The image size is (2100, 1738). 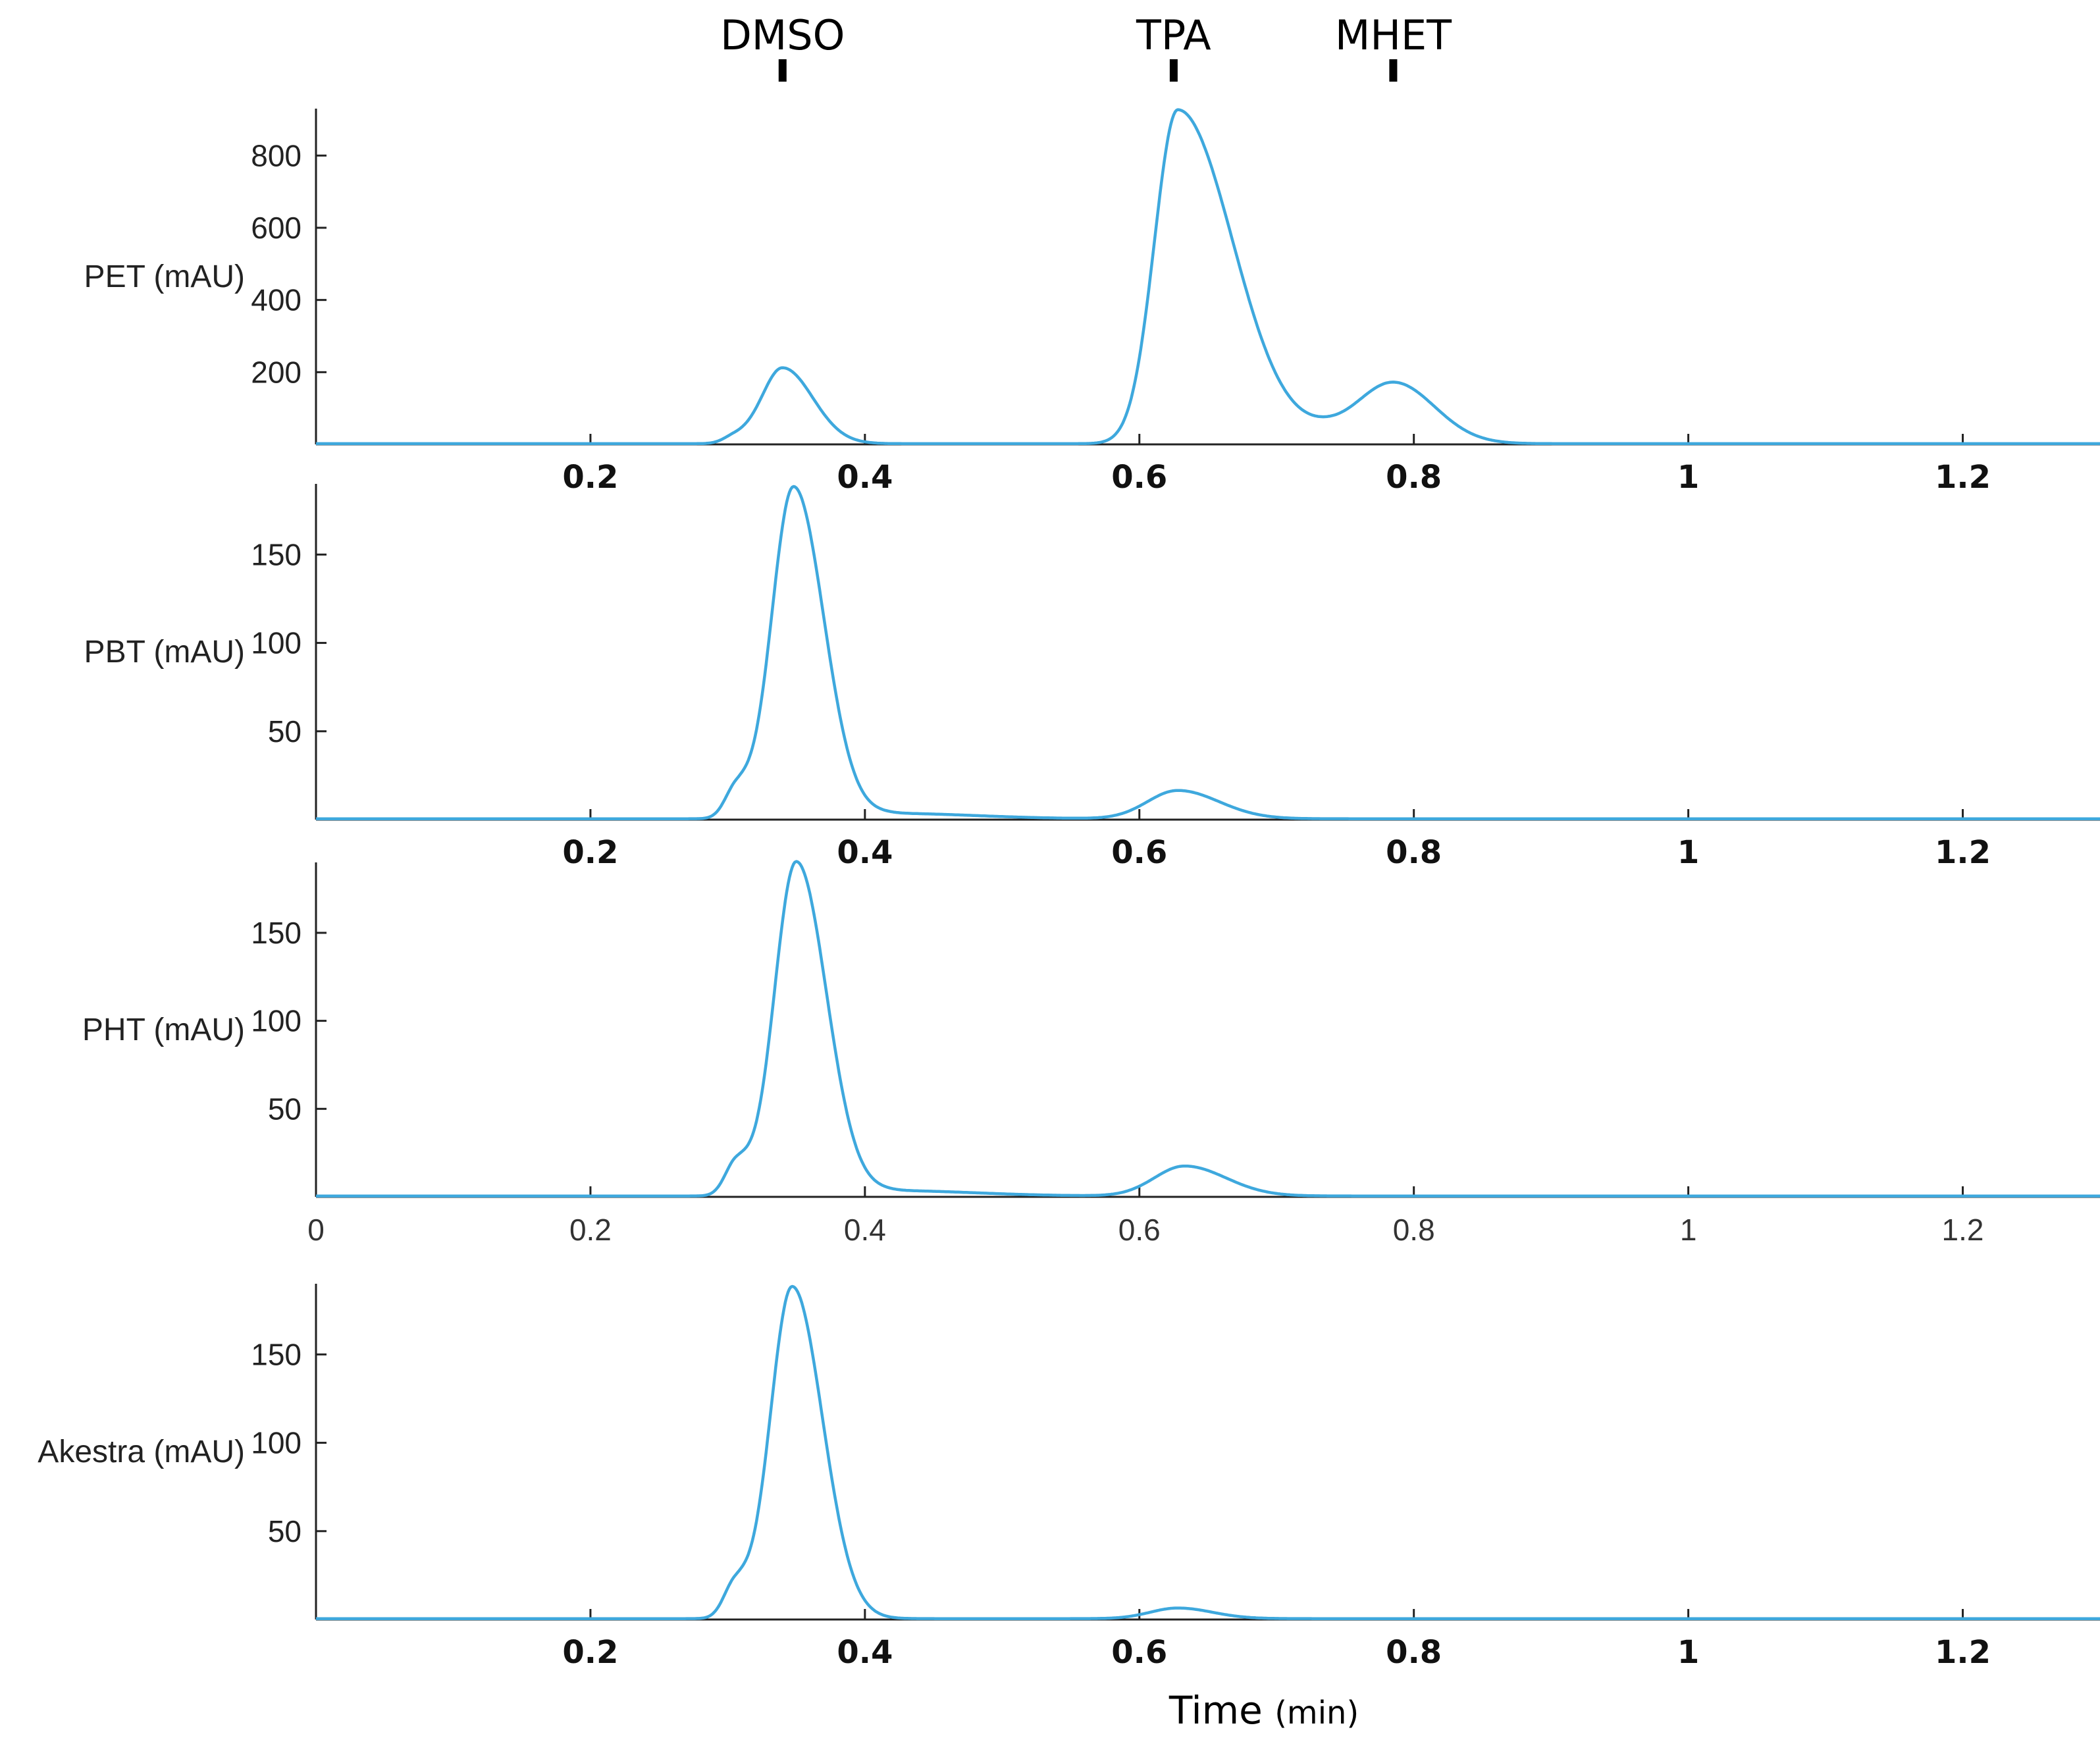 I want to click on marker-label-mhet: MHET, so click(x=1393, y=35).